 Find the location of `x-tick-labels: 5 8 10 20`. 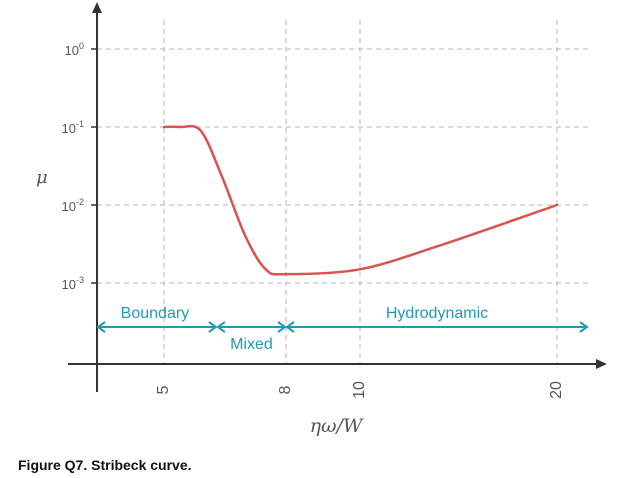

x-tick-labels: 5 8 10 20 is located at coordinates (360, 390).